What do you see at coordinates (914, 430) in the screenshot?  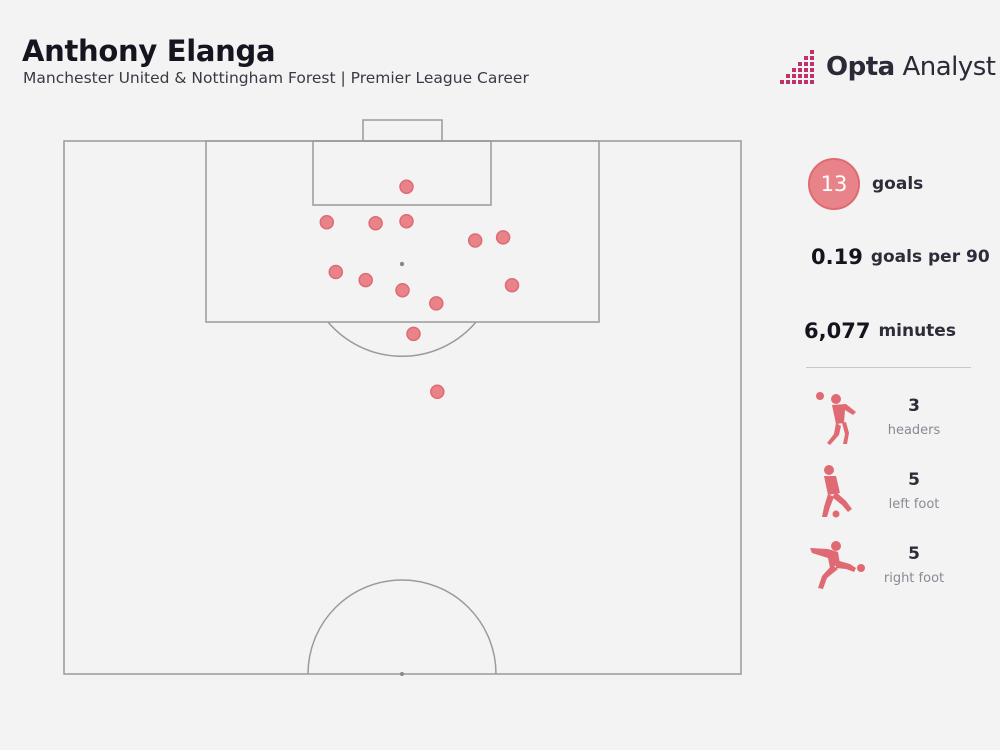 I see `headers-label: headers` at bounding box center [914, 430].